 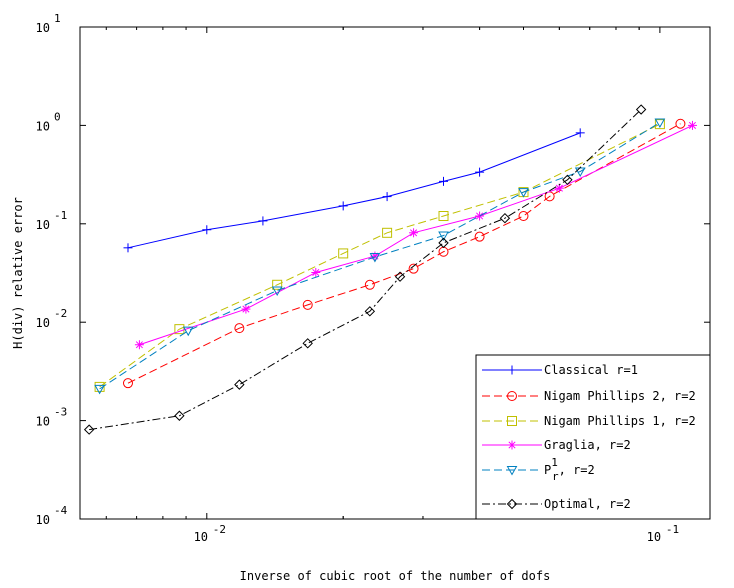 I want to click on legend-label-base: P, so click(x=547, y=470).